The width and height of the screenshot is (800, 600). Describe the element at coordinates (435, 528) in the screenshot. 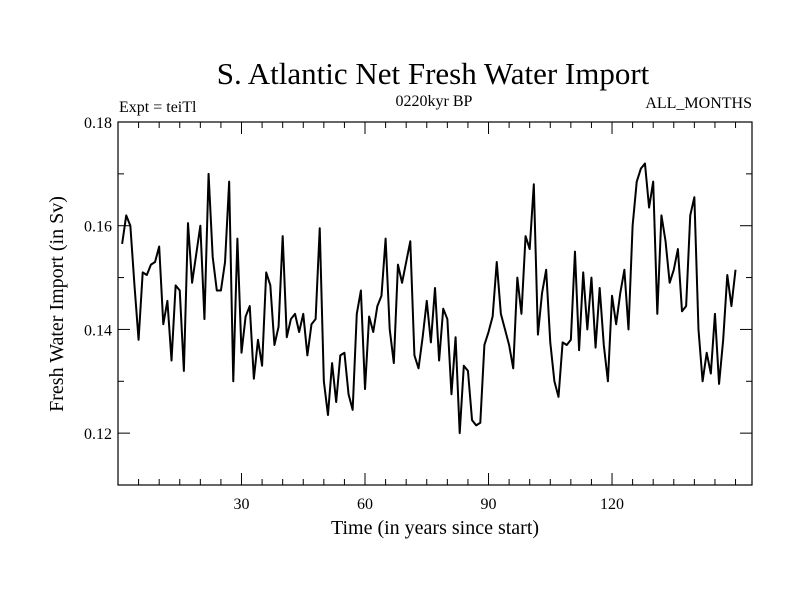

I see `x-axis-label: Time (in years since start)` at that location.